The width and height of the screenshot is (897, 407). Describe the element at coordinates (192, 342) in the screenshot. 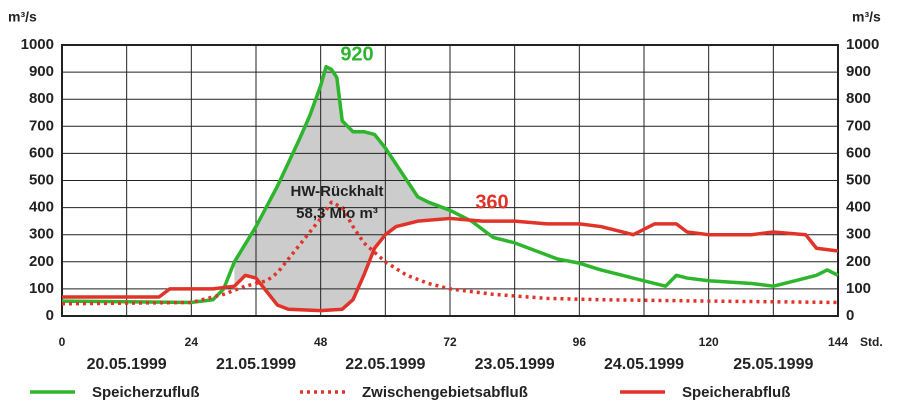

I see `x-tick-label: 24` at that location.